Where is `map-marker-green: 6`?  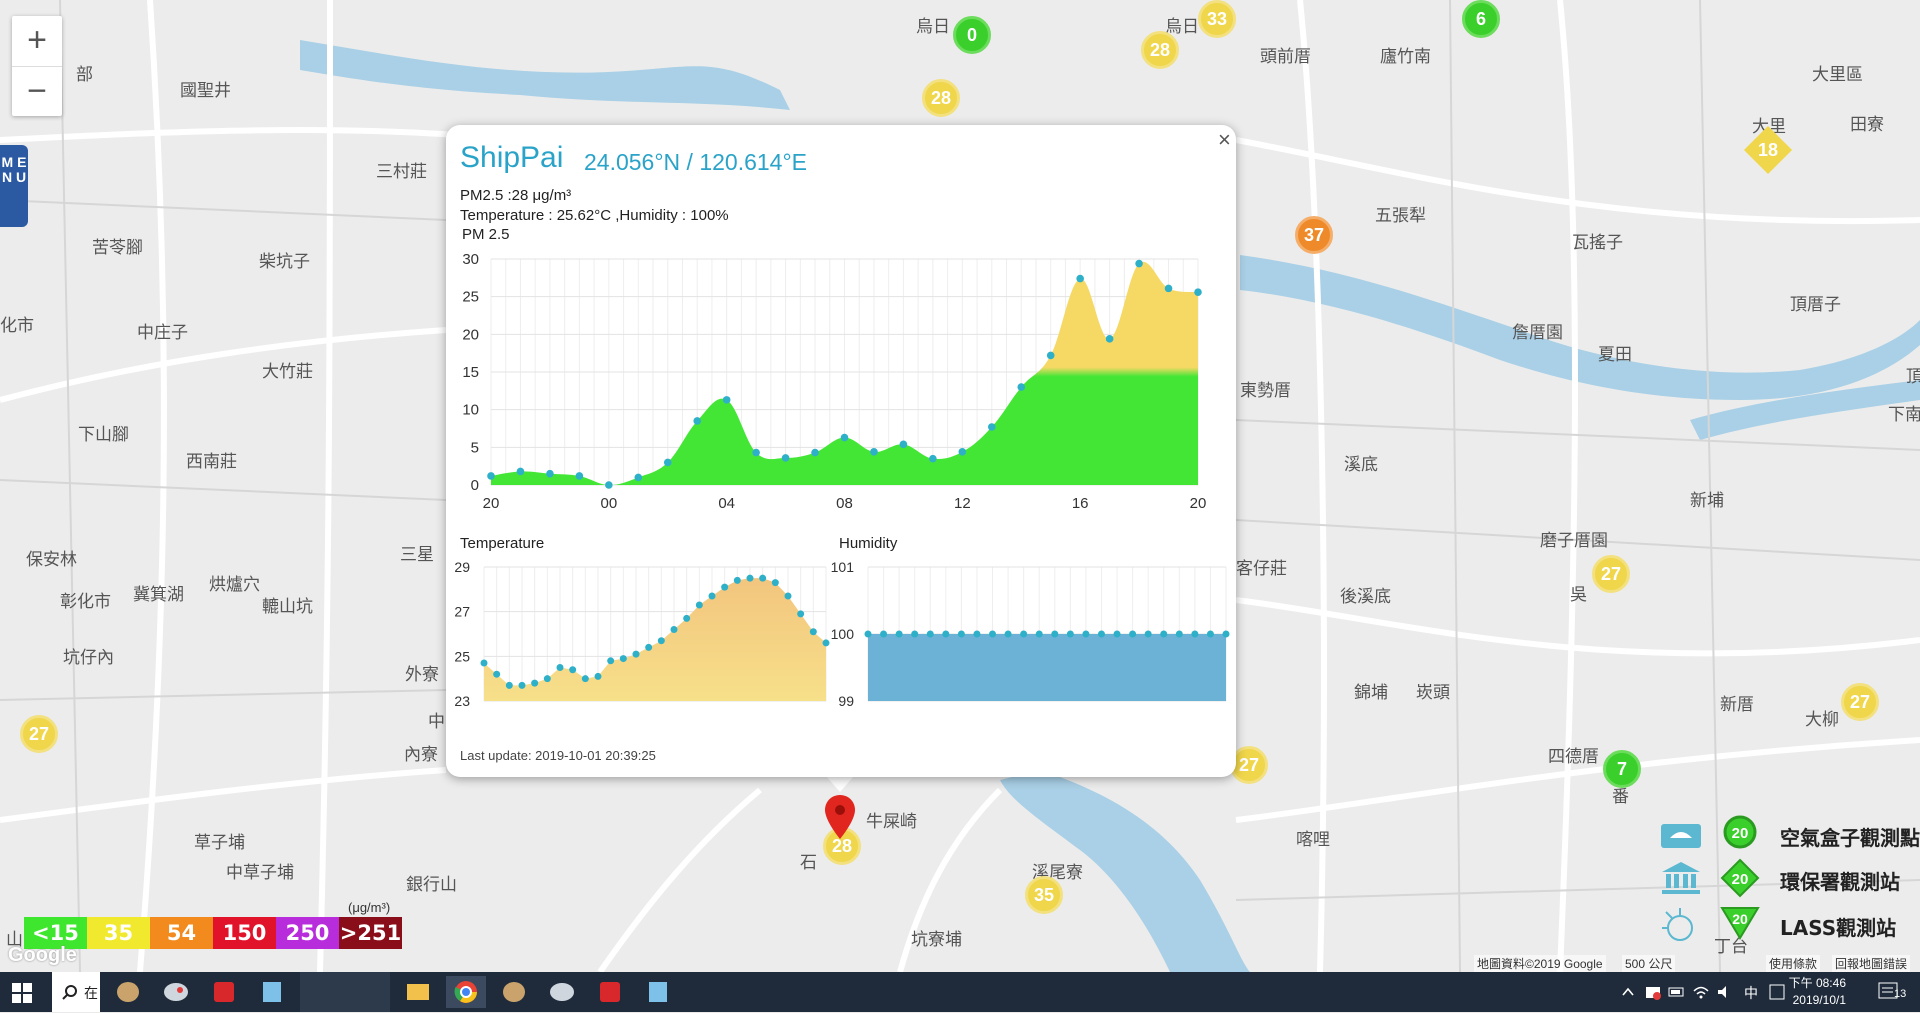
map-marker-green: 6 is located at coordinates (1481, 19).